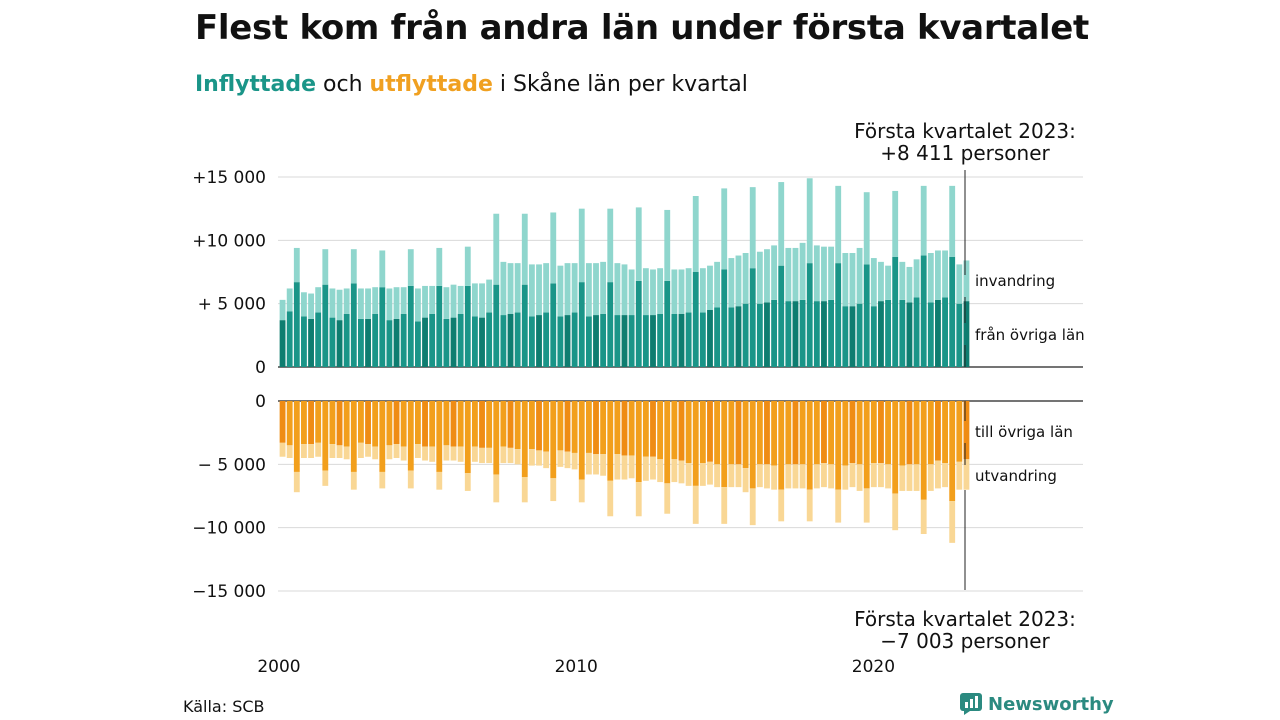  Describe the element at coordinates (232, 465) in the screenshot. I see `y-tick-label: − 5 000` at that location.